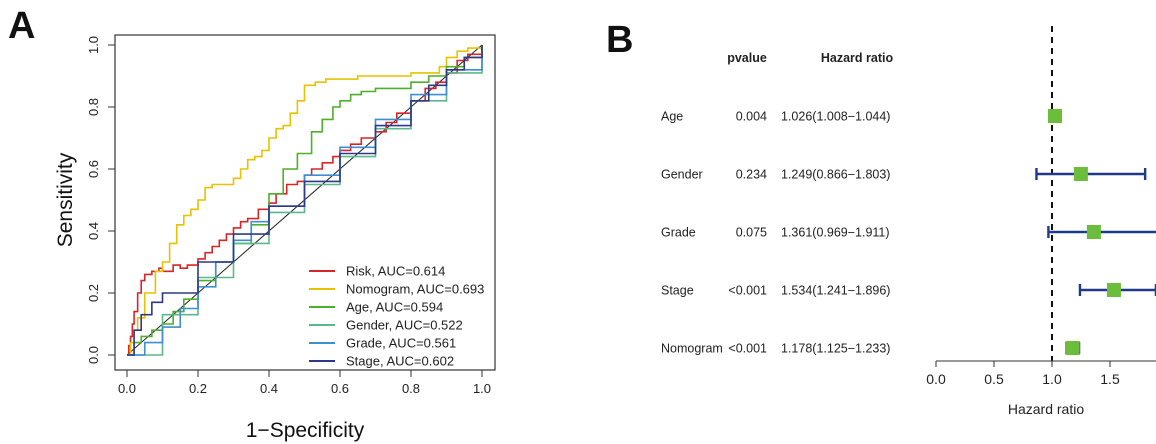 The width and height of the screenshot is (1156, 444). Describe the element at coordinates (751, 233) in the screenshot. I see `forest-row-pvalue-grade: 0.075` at that location.